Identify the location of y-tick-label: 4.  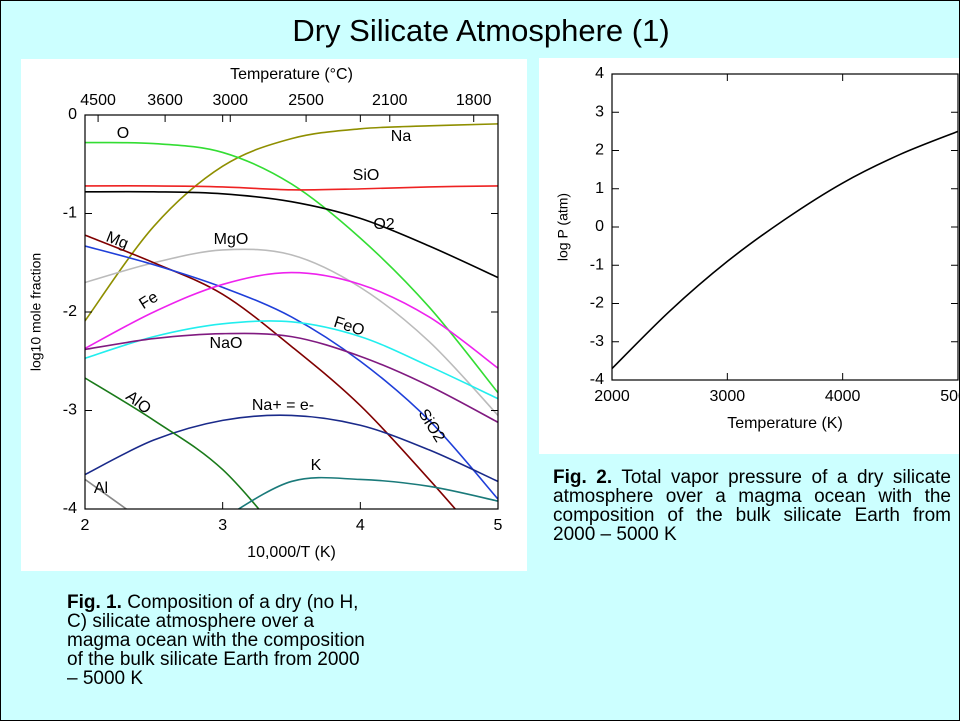
(599, 73).